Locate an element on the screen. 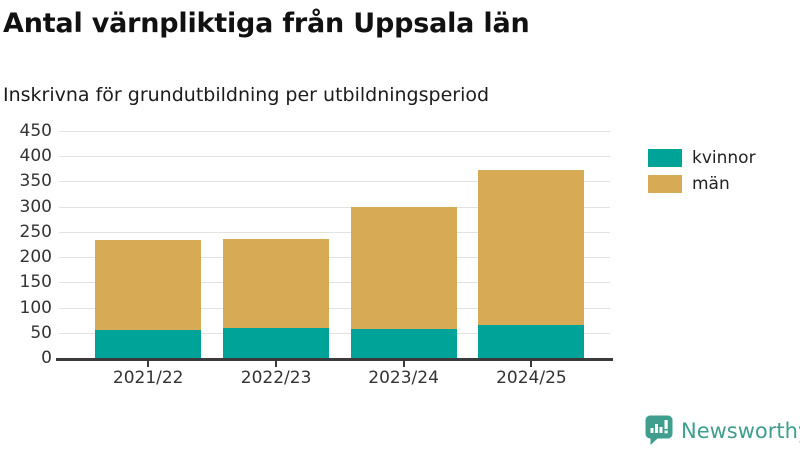  y-axis-tick-label: 450 is located at coordinates (35, 130).